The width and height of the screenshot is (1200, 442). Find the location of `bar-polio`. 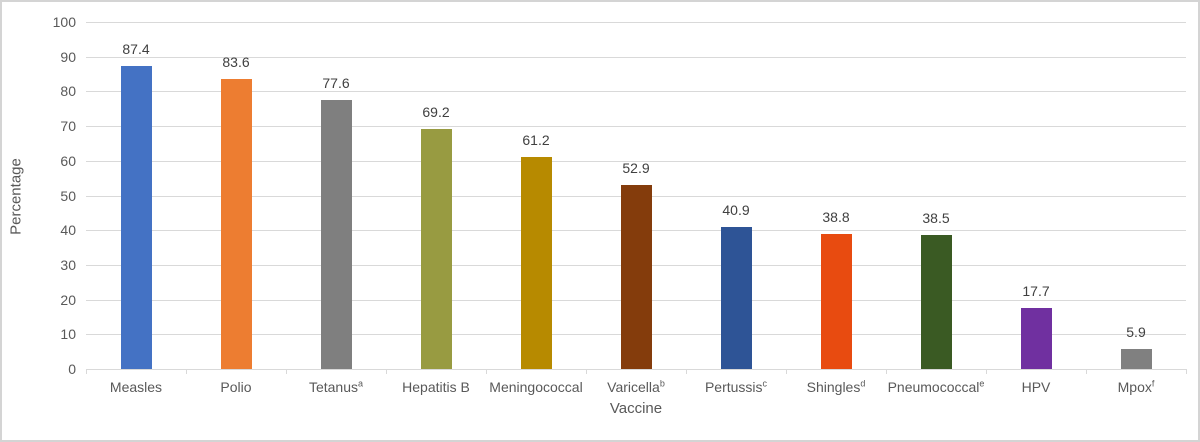

bar-polio is located at coordinates (236, 224).